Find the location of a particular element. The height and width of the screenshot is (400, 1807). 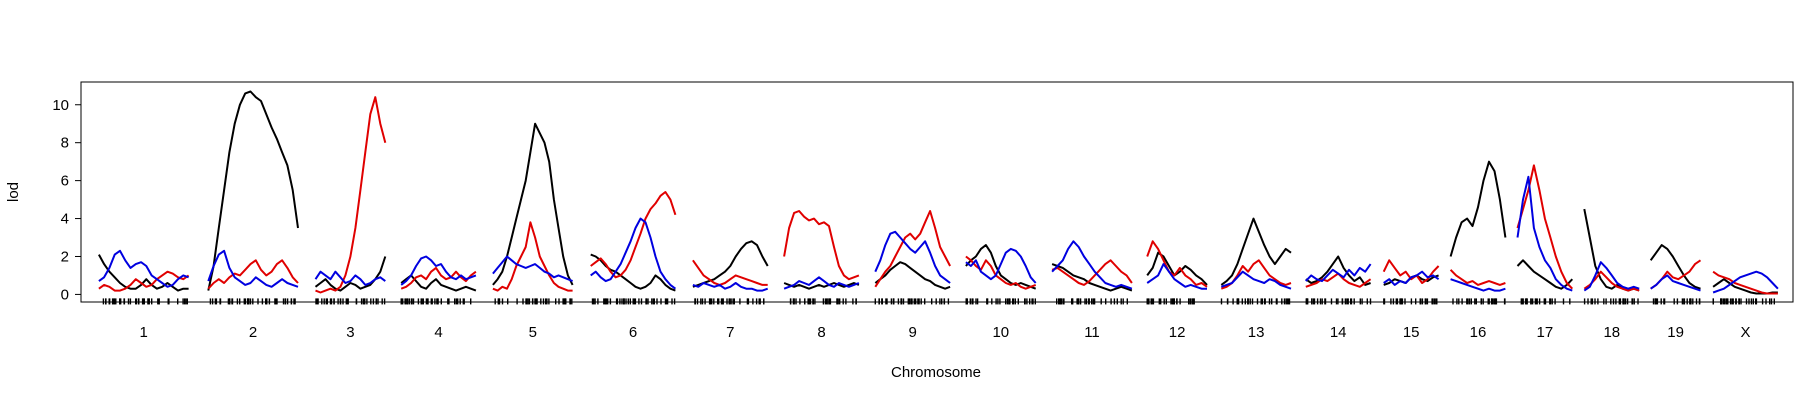

lod-trace-chr9-black is located at coordinates (912, 275).